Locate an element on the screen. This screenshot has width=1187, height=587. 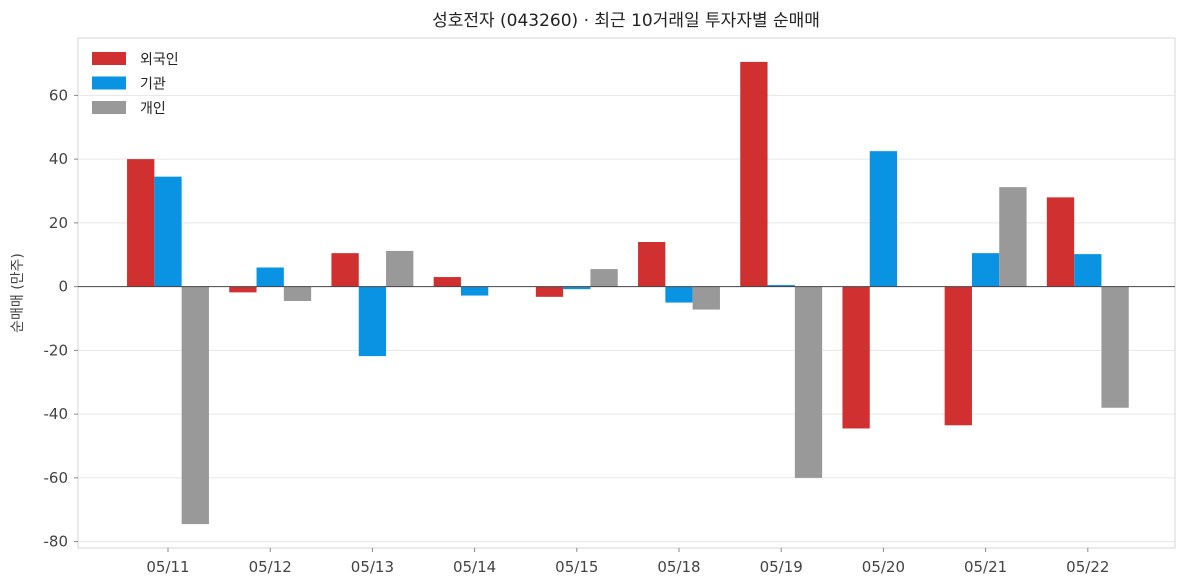
chart-title: 성호전자 (043260) · 최근 10거래일 투자자별 순매매 is located at coordinates (626, 21).